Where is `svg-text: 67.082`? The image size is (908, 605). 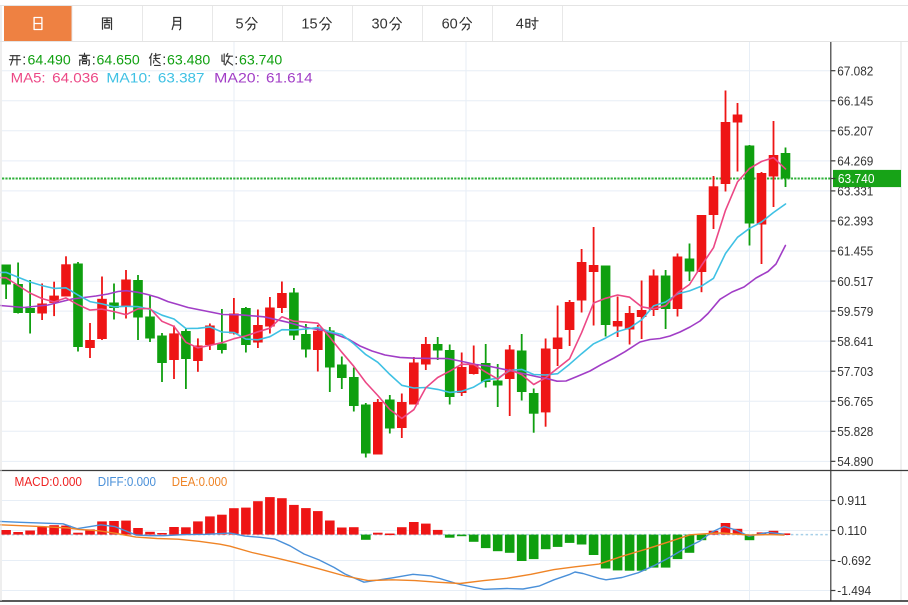 svg-text: 67.082 is located at coordinates (855, 70).